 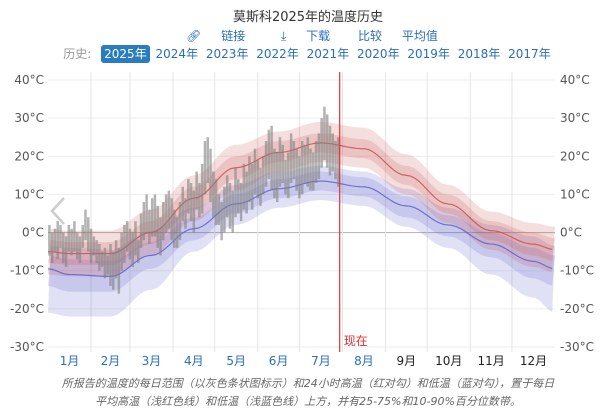 I want to click on compare-link: 比较, so click(x=370, y=36).